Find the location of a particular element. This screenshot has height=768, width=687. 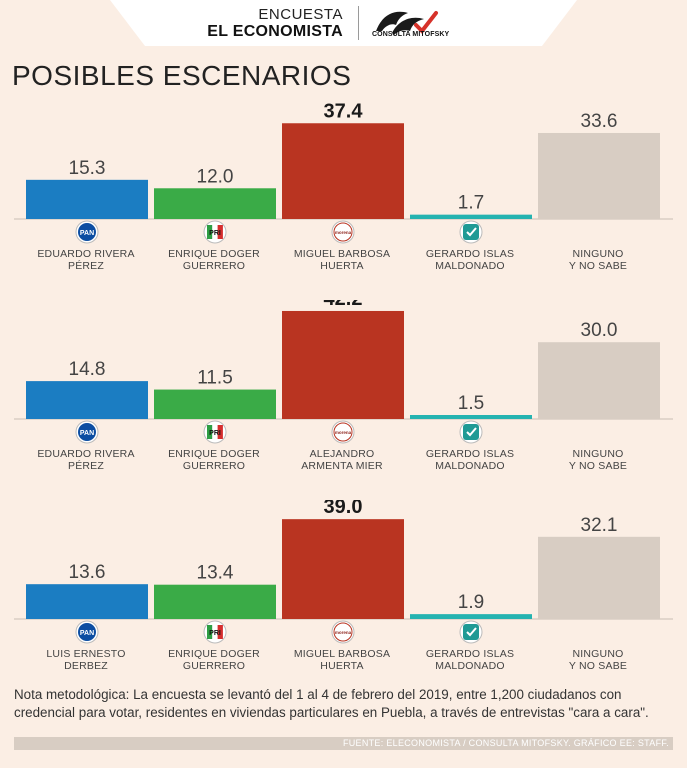

data-label: 15.3 is located at coordinates (87, 168).